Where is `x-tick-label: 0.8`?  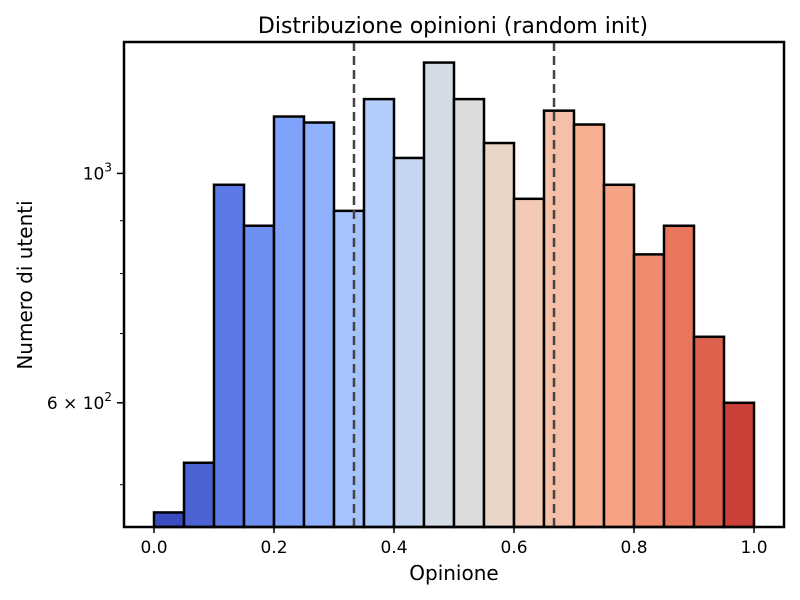 x-tick-label: 0.8 is located at coordinates (633, 548).